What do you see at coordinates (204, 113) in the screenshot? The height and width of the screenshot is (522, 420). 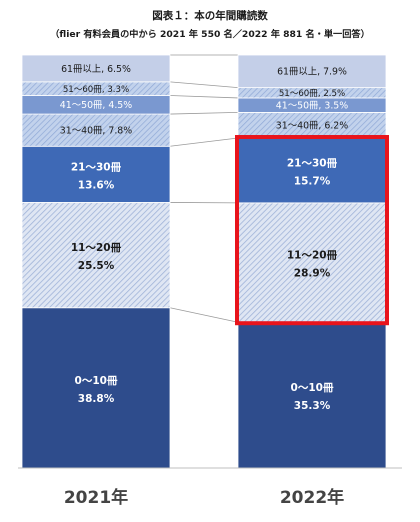 I see `connector-line-31-40books` at bounding box center [204, 113].